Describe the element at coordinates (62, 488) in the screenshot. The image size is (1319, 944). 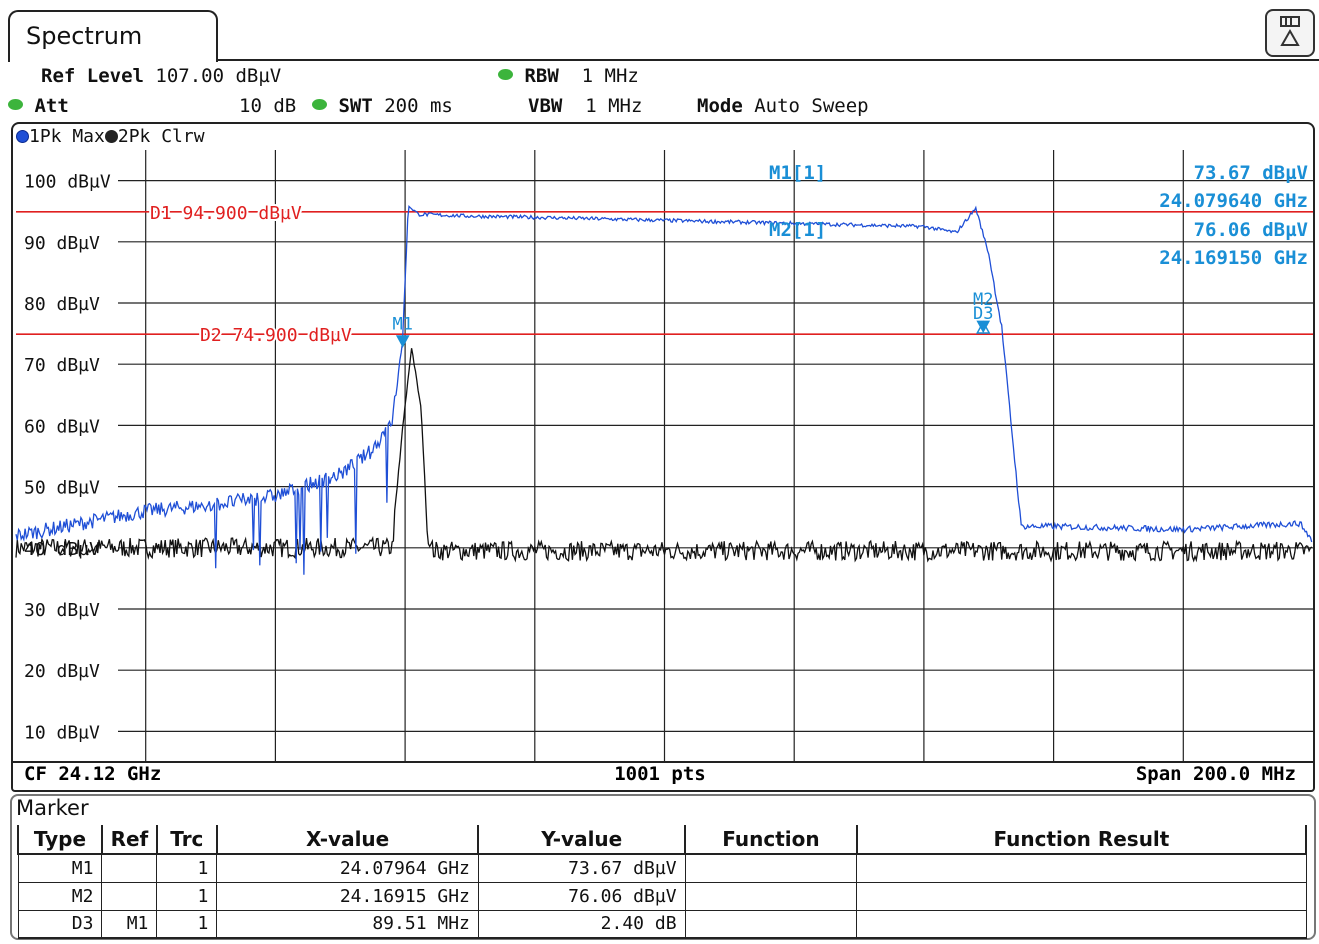
I see `y-tick-label: 50 dBµV` at that location.